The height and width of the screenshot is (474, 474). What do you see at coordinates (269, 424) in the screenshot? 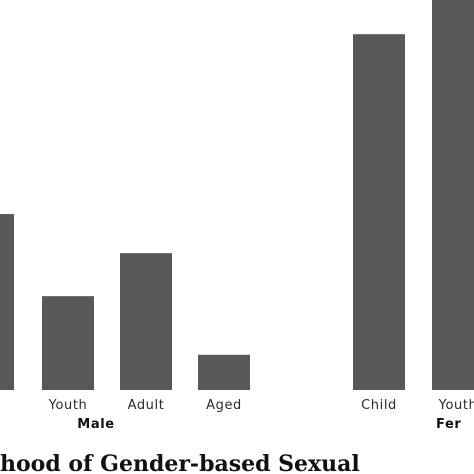
I see `group-labels-layer: Male Fer` at bounding box center [269, 424].